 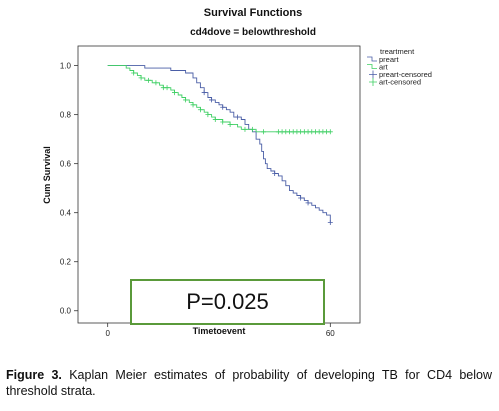 I want to click on y-axis-label: Cum Survival, so click(x=47, y=175).